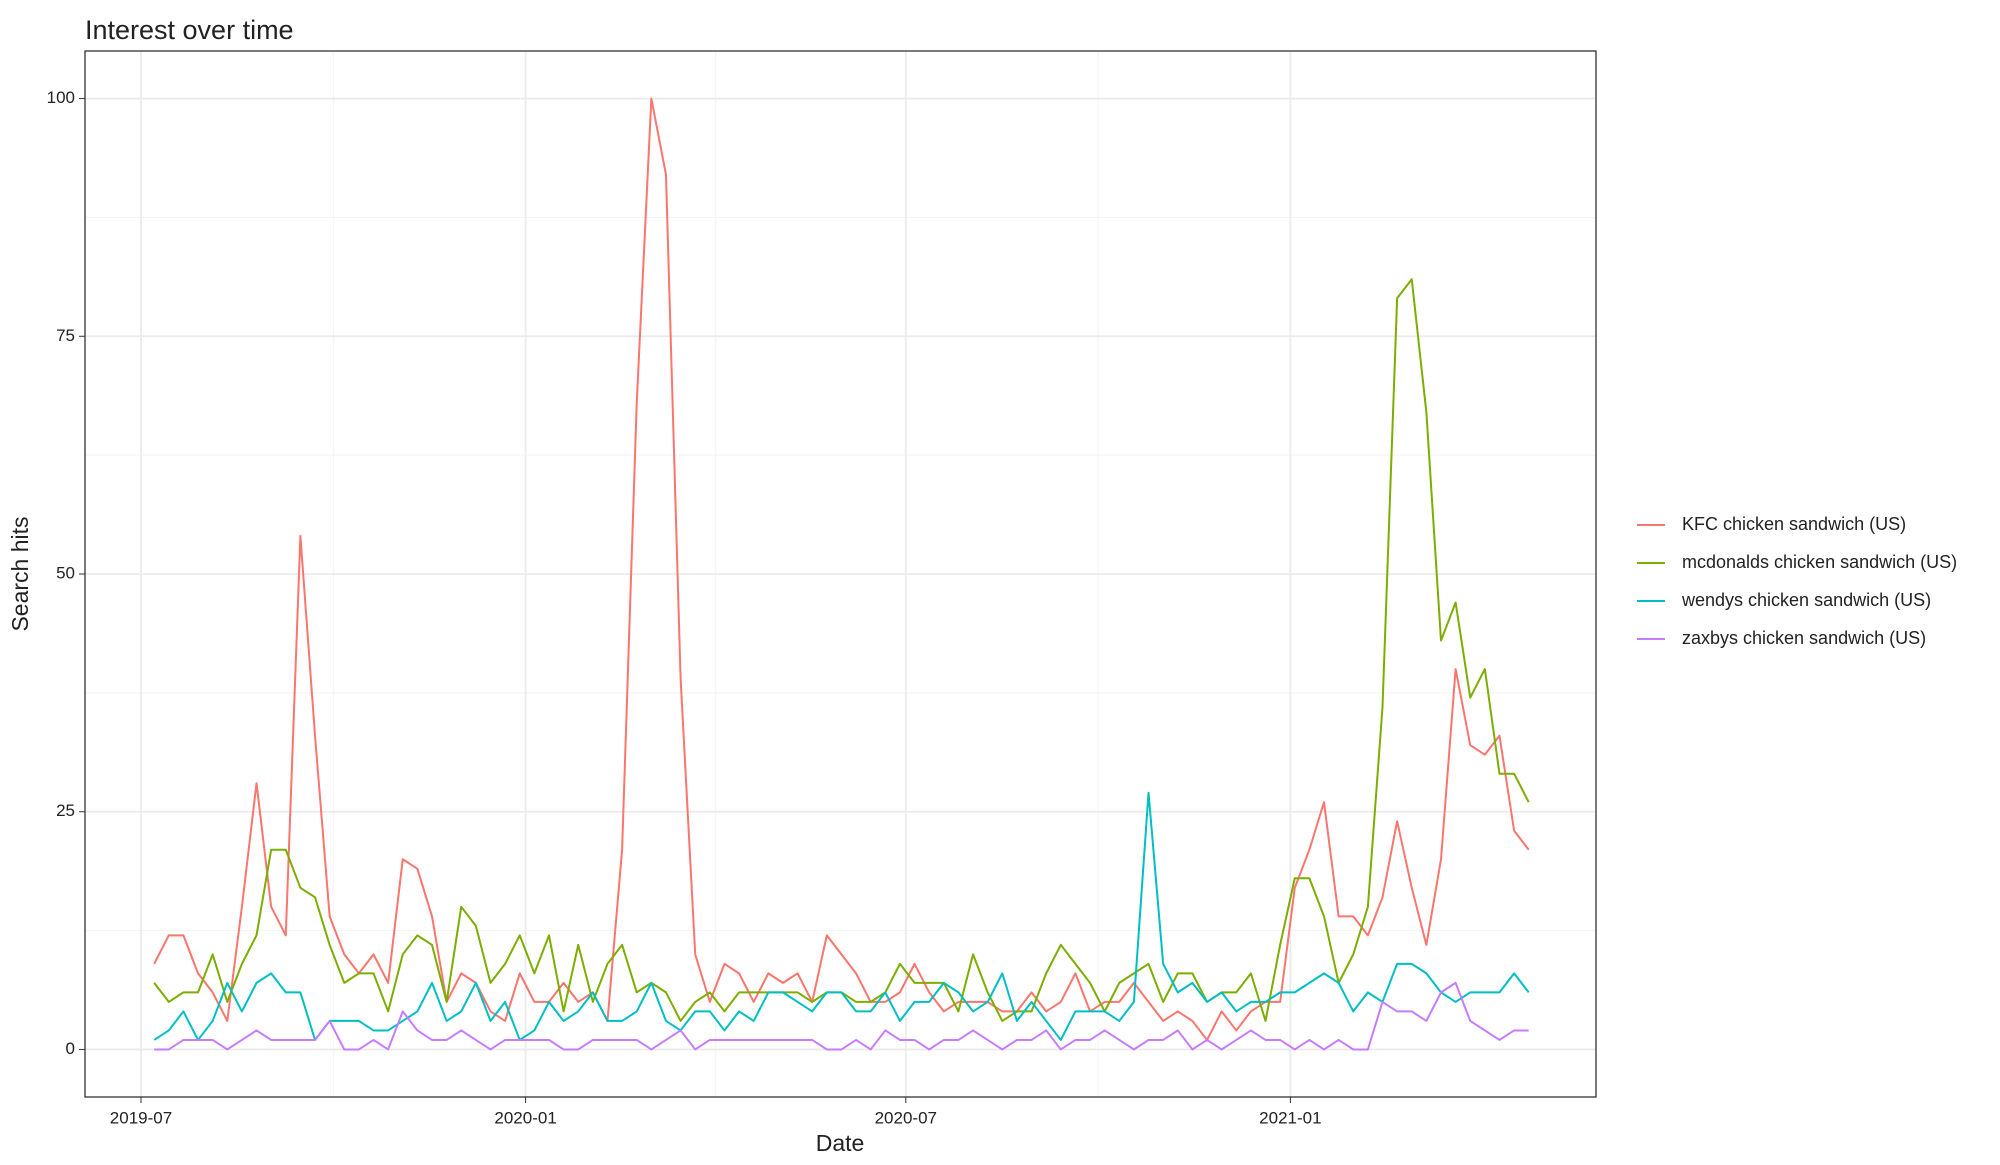 This screenshot has height=1165, width=2000. I want to click on x-axis-label: Date, so click(840, 1143).